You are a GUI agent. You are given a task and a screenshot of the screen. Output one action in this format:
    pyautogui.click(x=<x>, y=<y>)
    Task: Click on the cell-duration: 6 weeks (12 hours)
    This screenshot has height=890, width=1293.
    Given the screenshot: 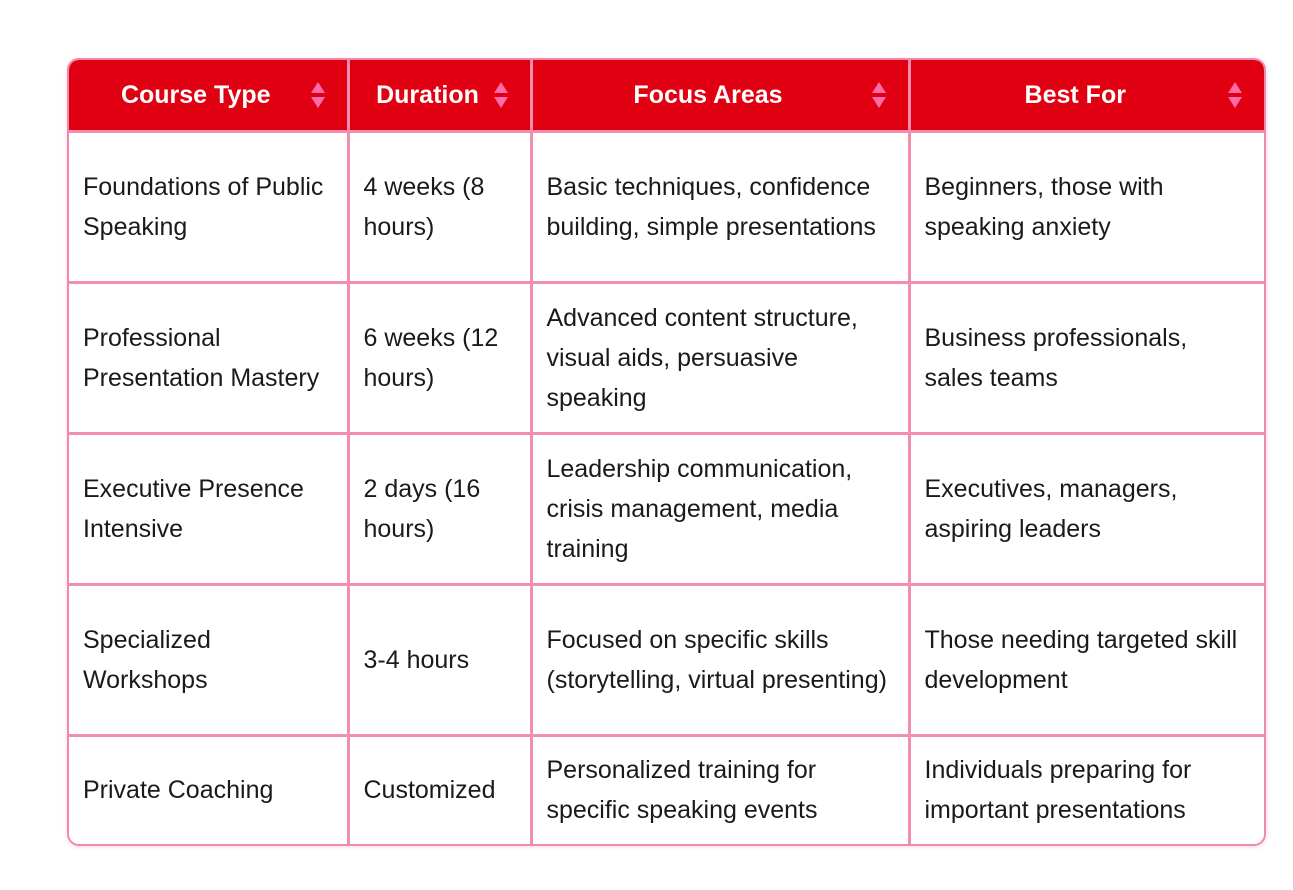 What is the action you would take?
    pyautogui.click(x=440, y=358)
    